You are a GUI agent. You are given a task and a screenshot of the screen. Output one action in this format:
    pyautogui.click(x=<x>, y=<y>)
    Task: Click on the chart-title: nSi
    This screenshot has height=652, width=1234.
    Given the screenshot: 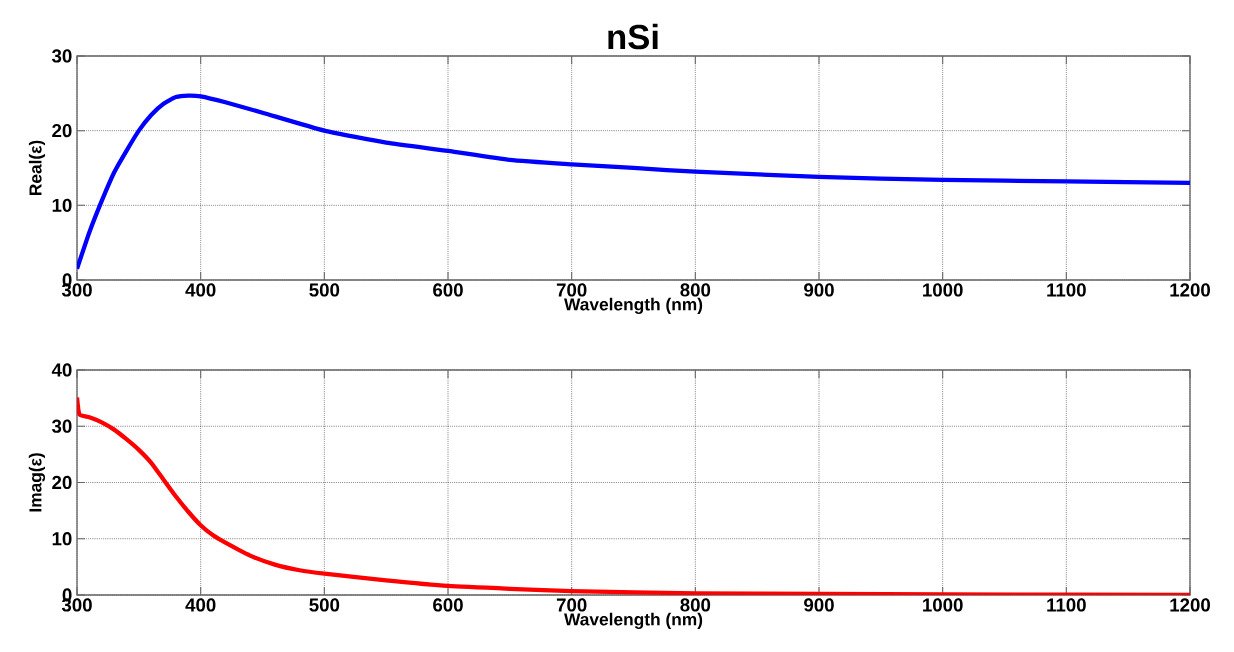 What is the action you would take?
    pyautogui.click(x=633, y=36)
    